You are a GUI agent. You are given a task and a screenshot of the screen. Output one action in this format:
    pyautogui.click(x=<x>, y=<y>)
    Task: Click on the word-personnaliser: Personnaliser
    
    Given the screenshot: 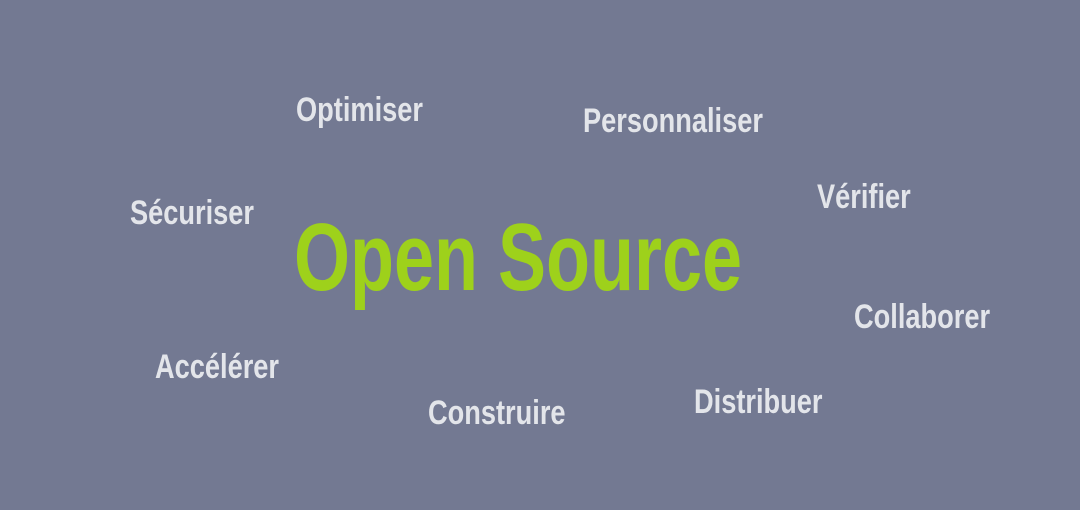 What is the action you would take?
    pyautogui.click(x=673, y=121)
    